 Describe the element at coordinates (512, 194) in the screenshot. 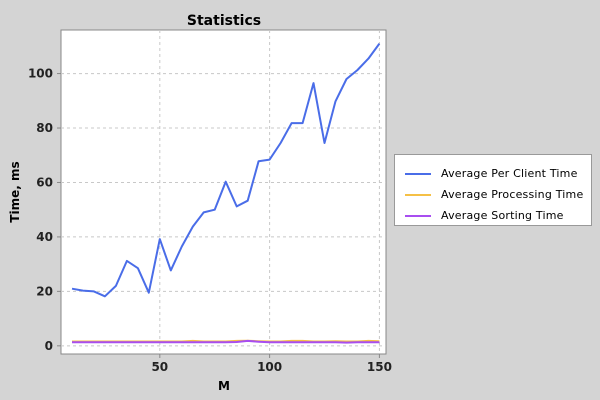

I see `legend-label-processing: Average Processing Time` at that location.